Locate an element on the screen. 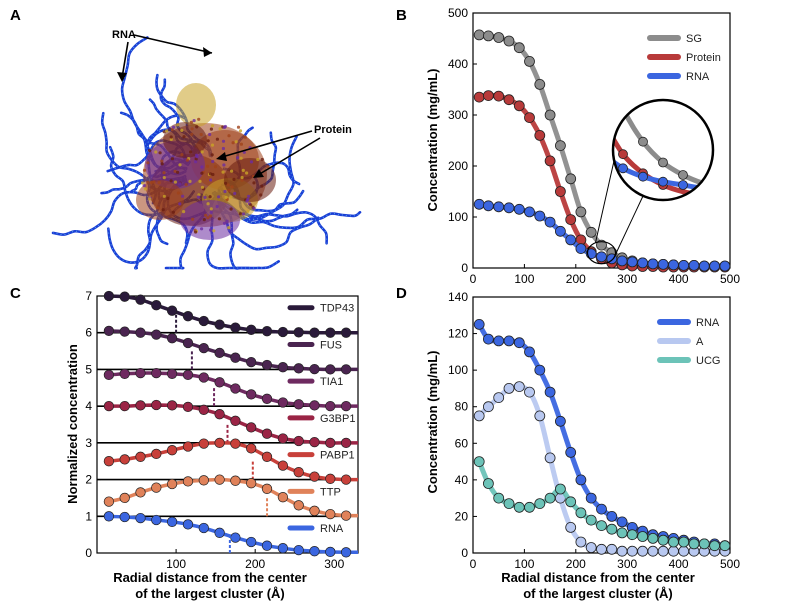  panel-c-xtick-label: 300 is located at coordinates (334, 564).